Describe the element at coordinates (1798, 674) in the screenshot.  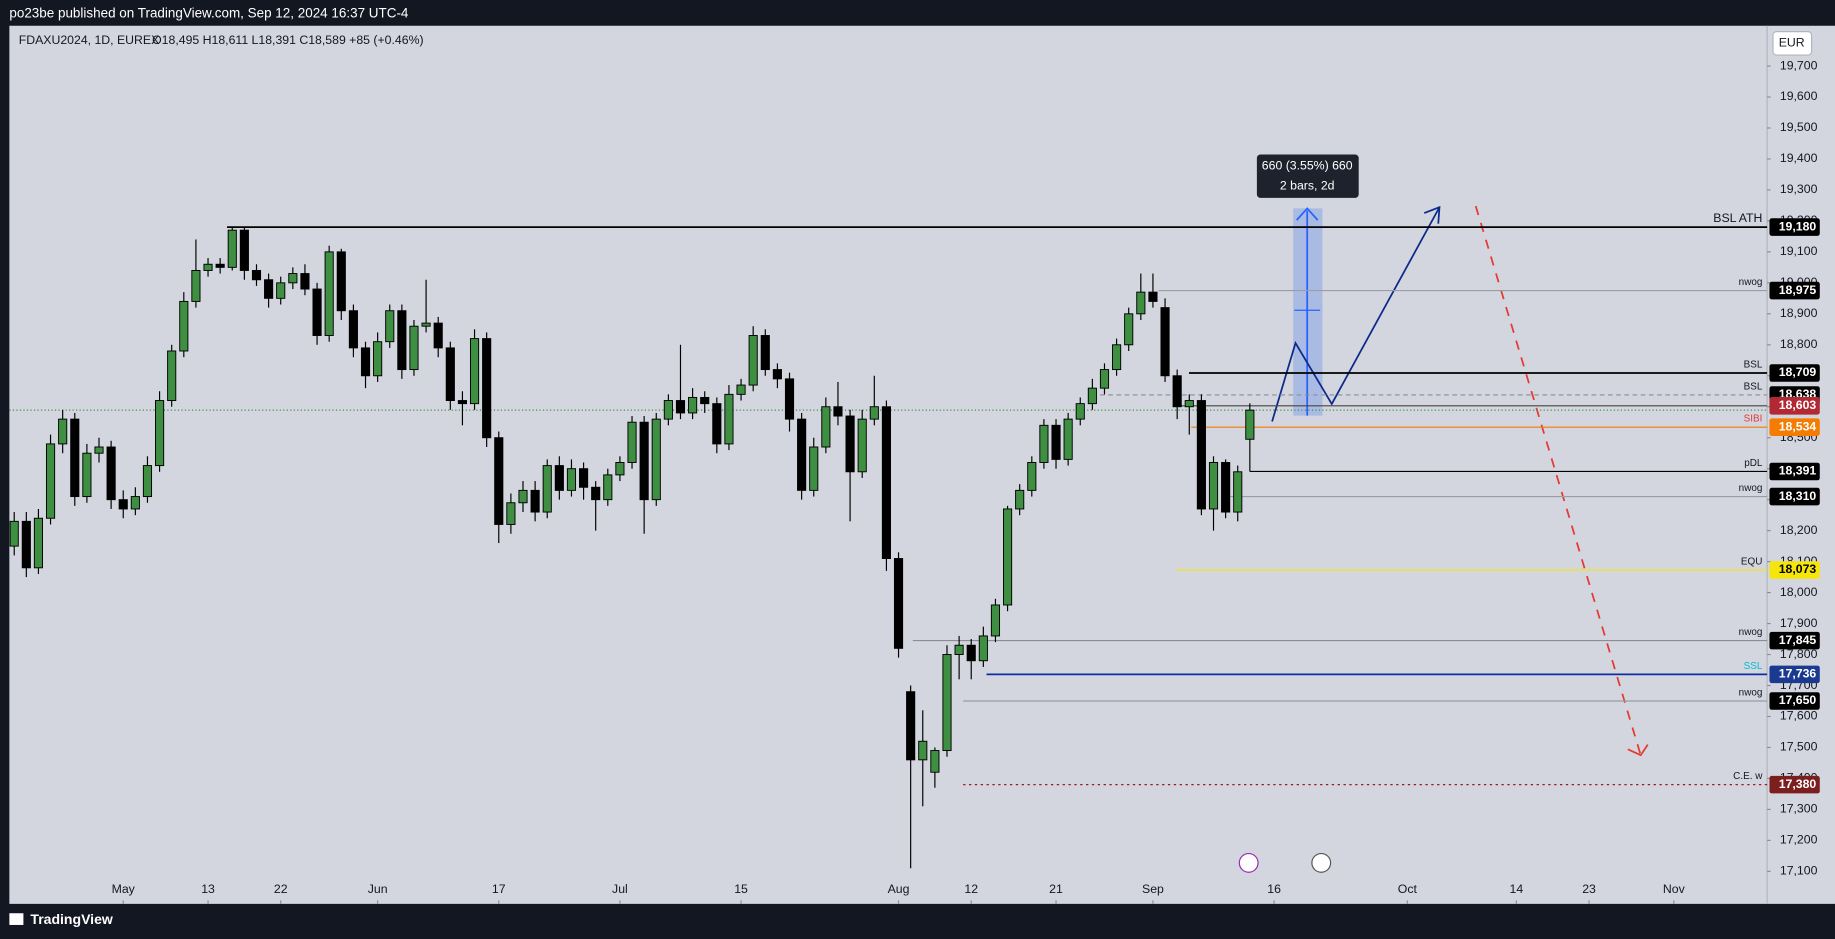
I see `price-label: 17,736` at that location.